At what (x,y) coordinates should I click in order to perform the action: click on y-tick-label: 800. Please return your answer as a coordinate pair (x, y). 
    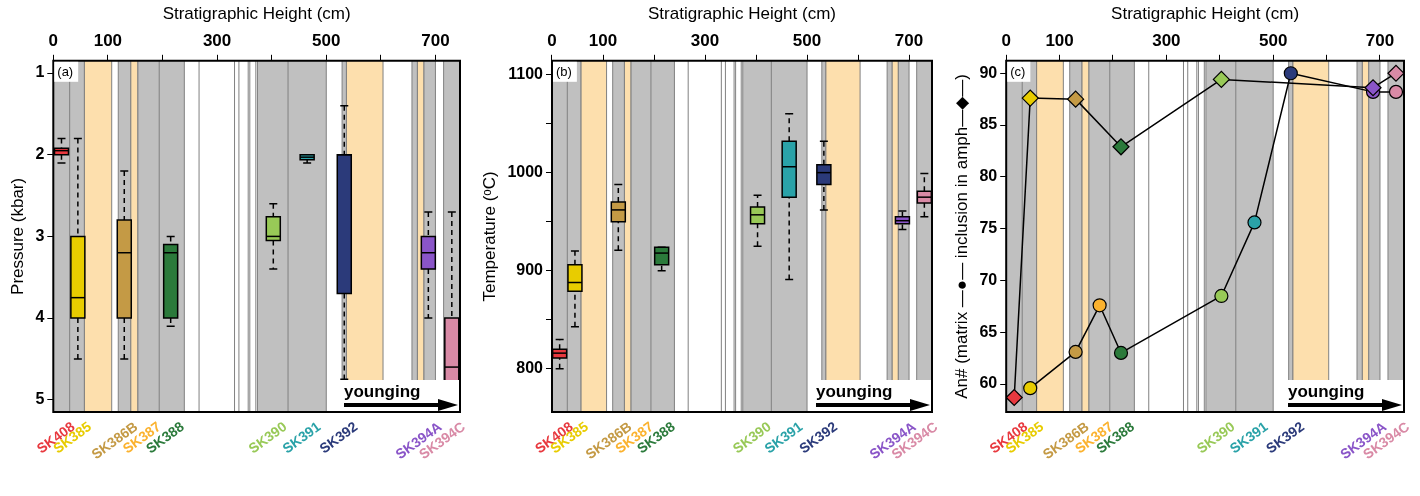
    Looking at the image, I should click on (530, 368).